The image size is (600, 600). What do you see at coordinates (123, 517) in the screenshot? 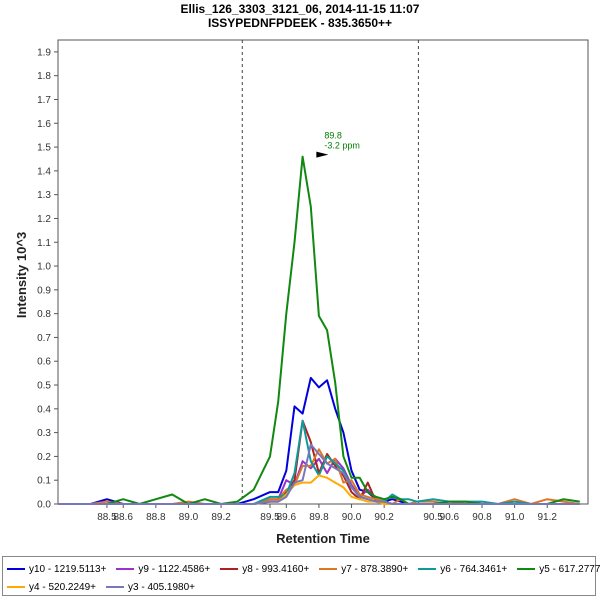
I see `x-tick-label: 88.6` at bounding box center [123, 517].